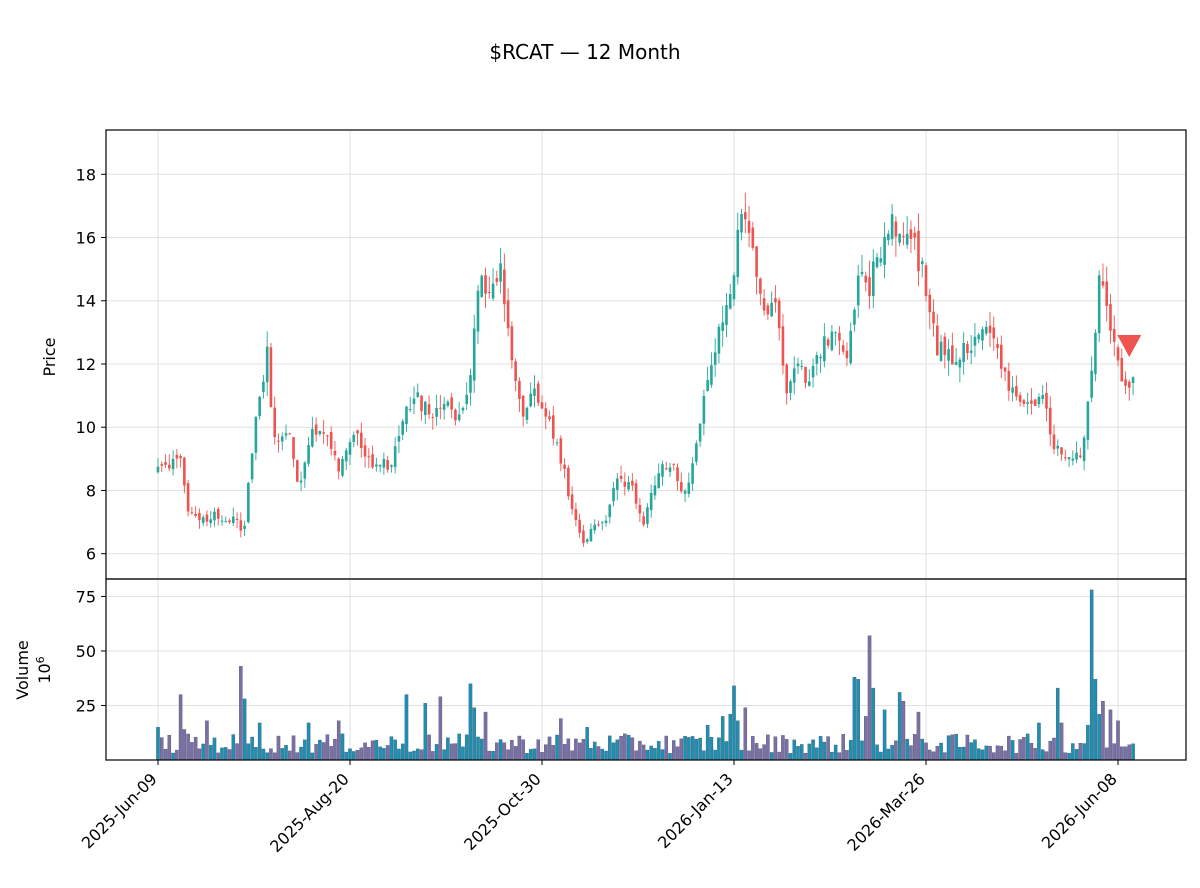  Describe the element at coordinates (91, 554) in the screenshot. I see `price-tick-label-6: 6` at that location.